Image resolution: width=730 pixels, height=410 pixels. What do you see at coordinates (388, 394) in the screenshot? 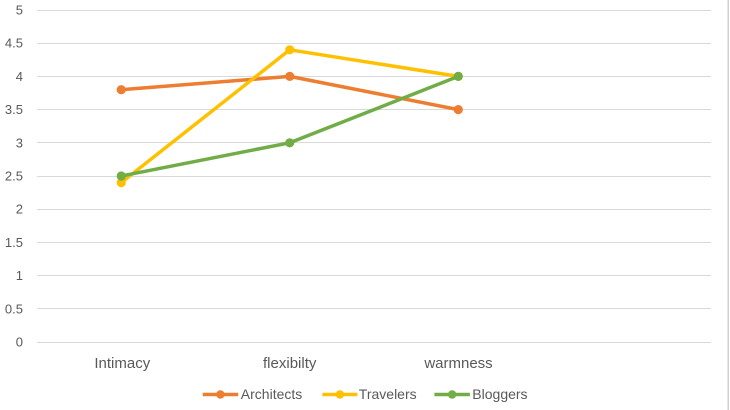
I see `svg-text: Travelers` at bounding box center [388, 394].